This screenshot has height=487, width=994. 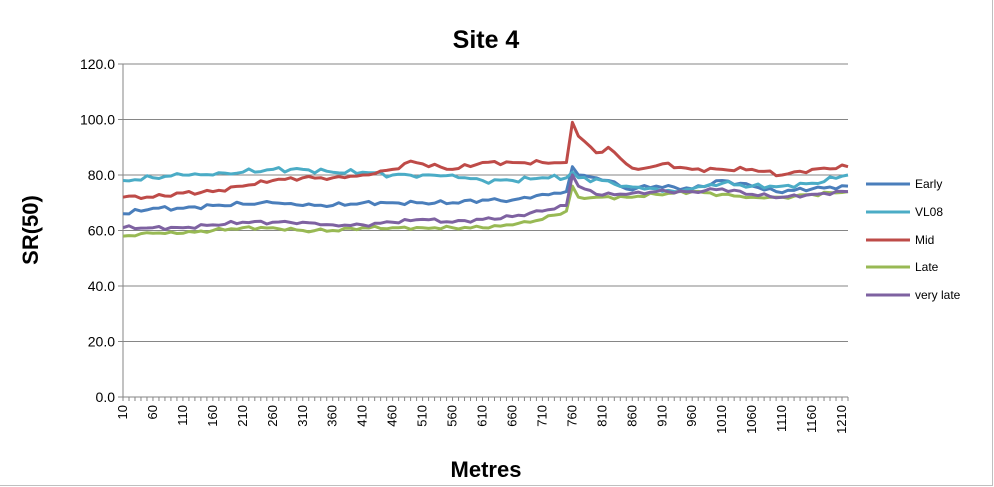 What do you see at coordinates (452, 416) in the screenshot?
I see `x-tick-label: 560` at bounding box center [452, 416].